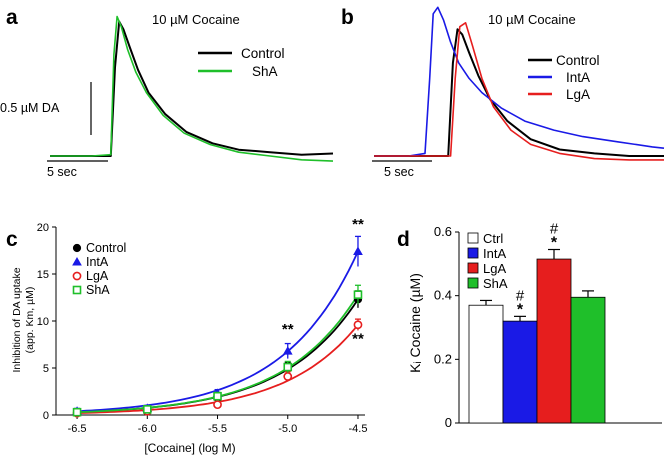 This screenshot has height=462, width=670. I want to click on panel-c-y-axis-label-line1: Inhibition of DA uptake, so click(17, 319).